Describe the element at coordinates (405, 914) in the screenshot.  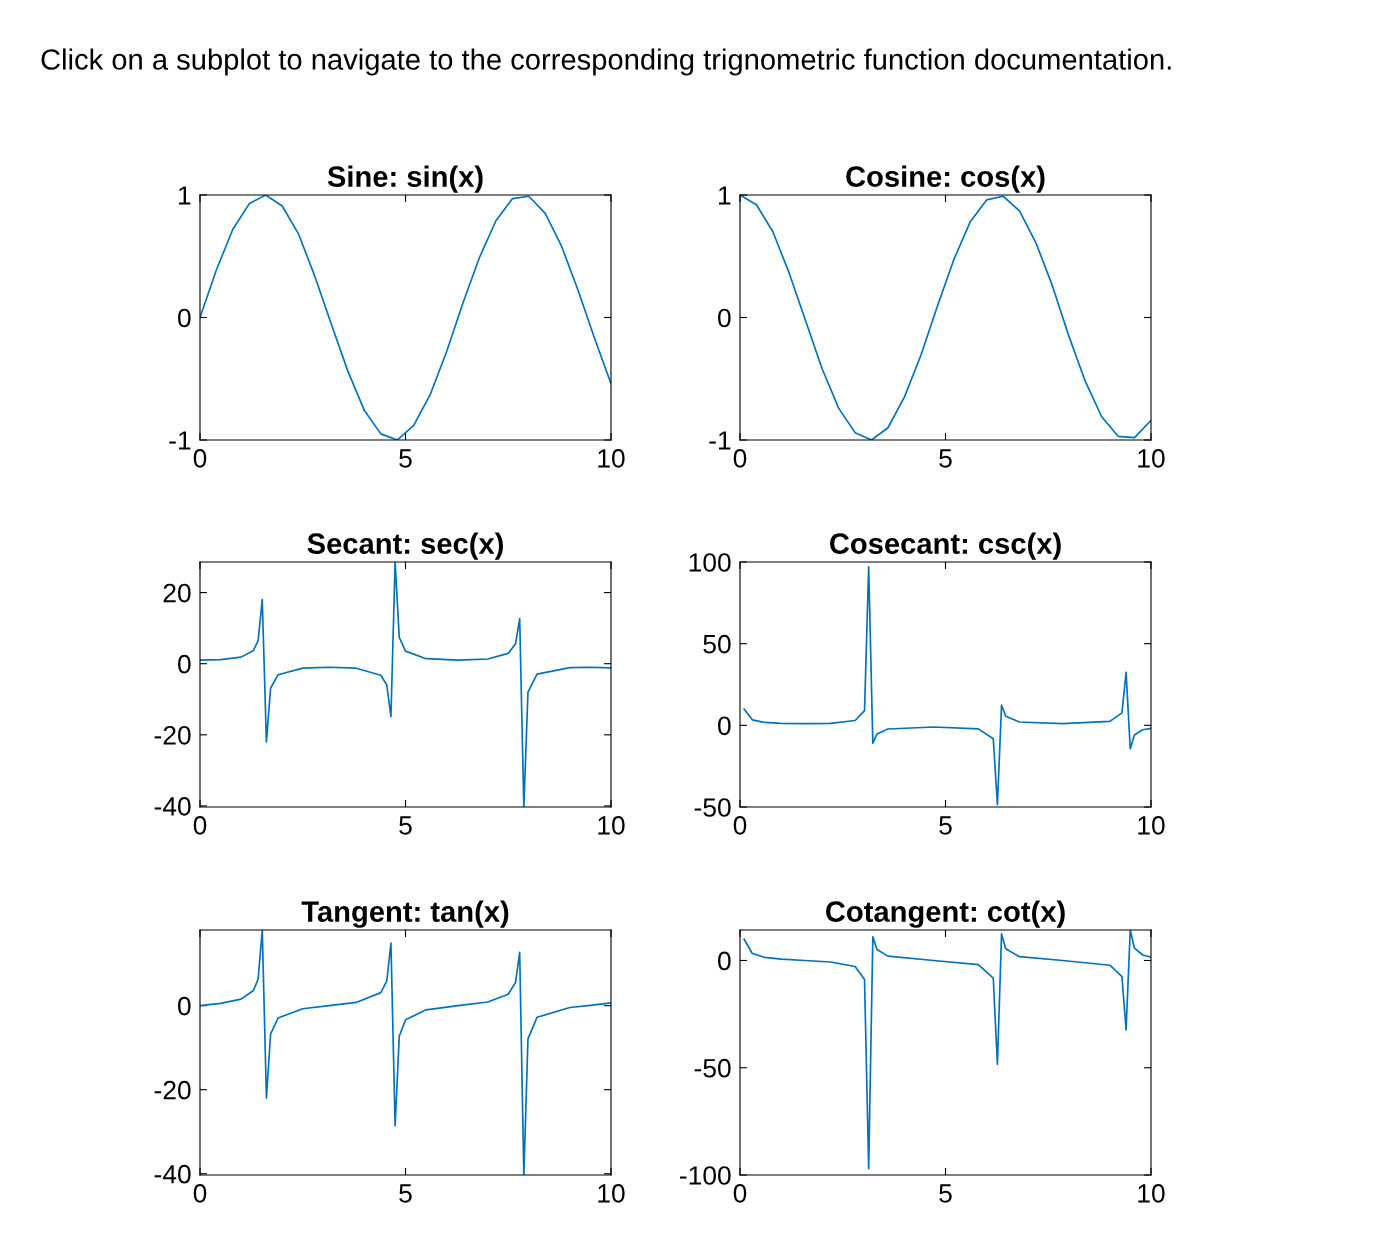
I see `chart-title: Tangent: tan(x)` at that location.